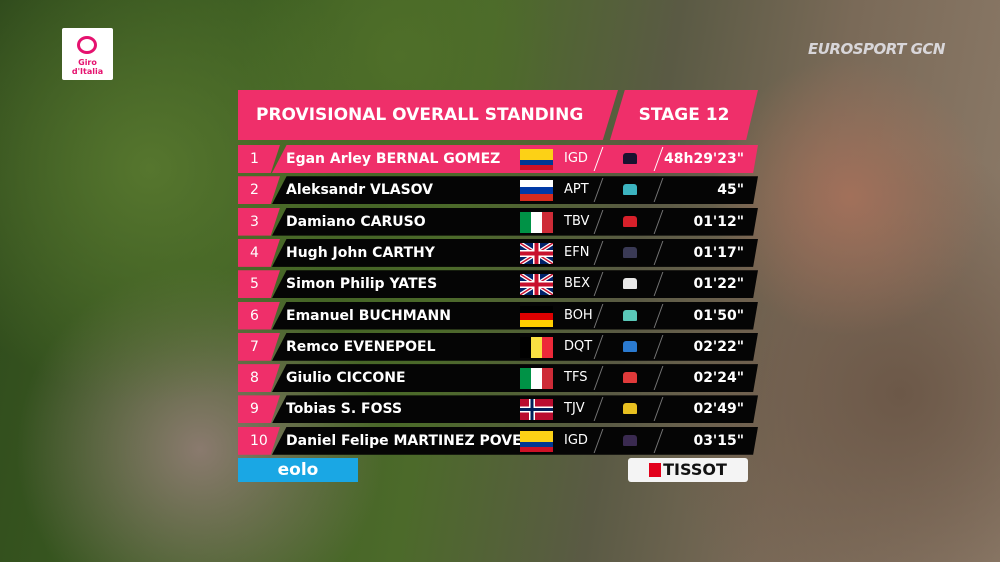 The image size is (1000, 562). What do you see at coordinates (718, 440) in the screenshot?
I see `gap-time: 03'15"` at bounding box center [718, 440].